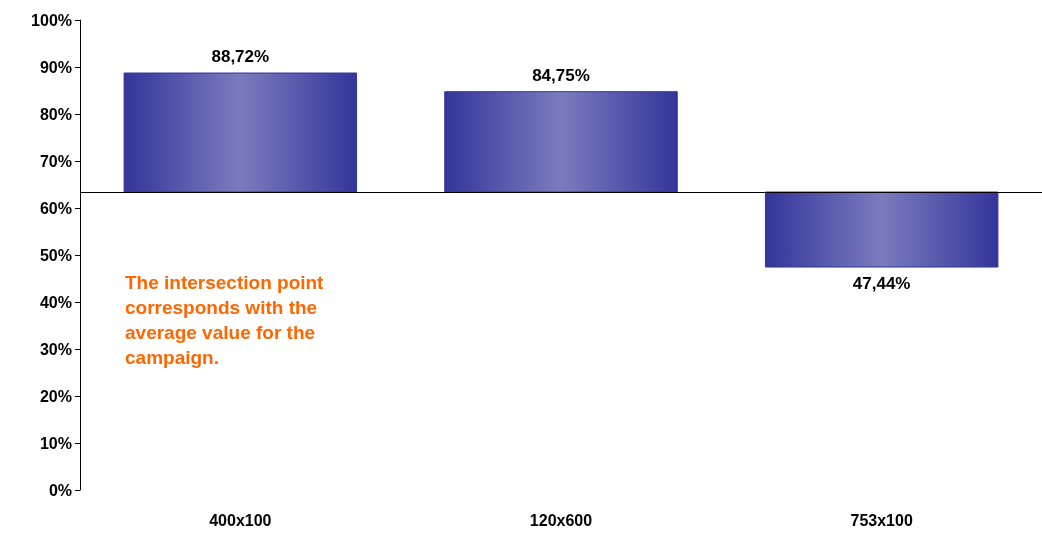 Image resolution: width=1042 pixels, height=536 pixels. Describe the element at coordinates (227, 320) in the screenshot. I see `annotation: The intersection point corresponds with the average value for the campaign.` at that location.